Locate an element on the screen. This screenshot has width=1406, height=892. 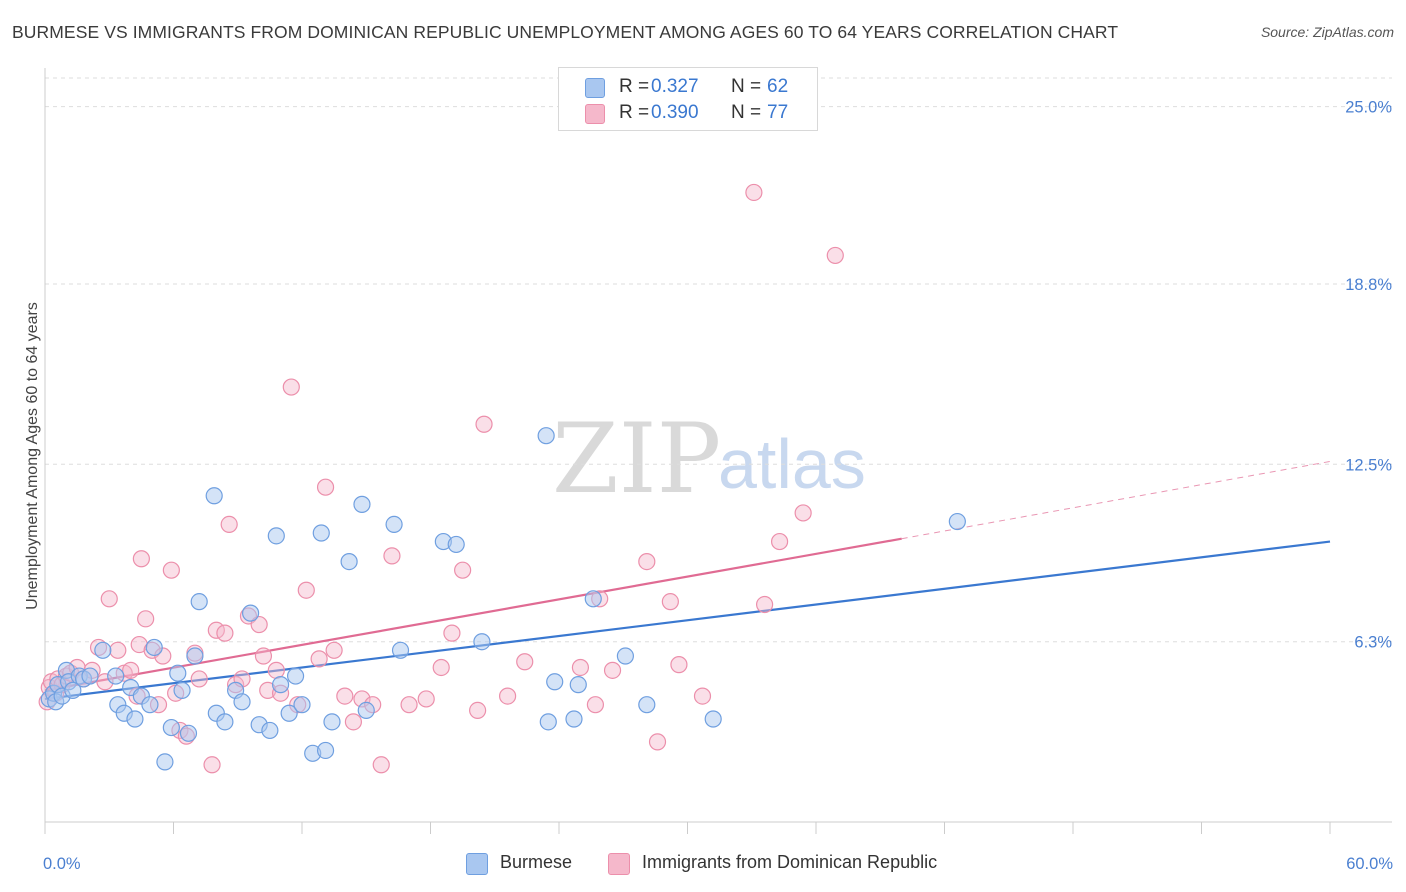
y-tick-label: 25.0% is located at coordinates (1368, 108).